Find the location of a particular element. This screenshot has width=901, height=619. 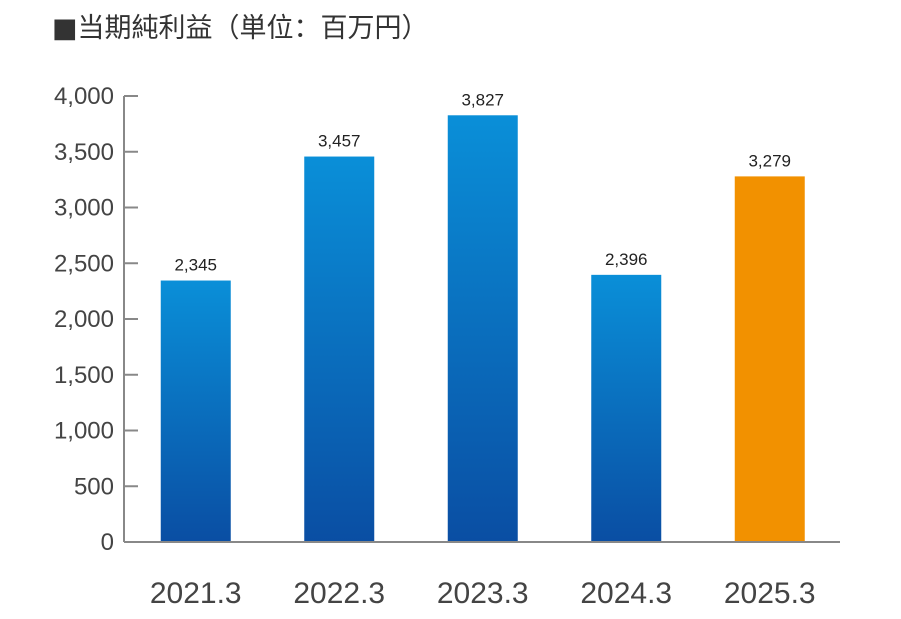

data-label: 3,457 is located at coordinates (339, 141).